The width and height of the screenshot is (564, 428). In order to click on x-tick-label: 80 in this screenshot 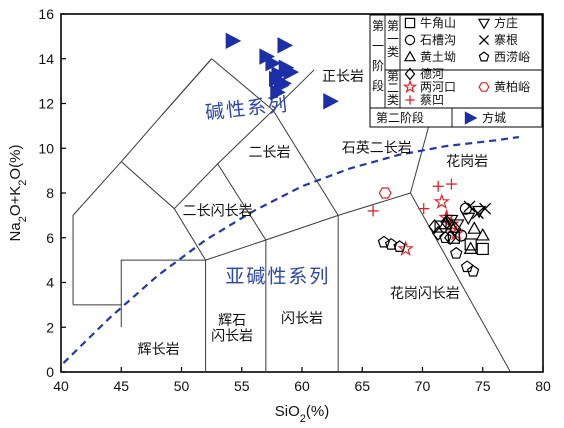, I will do `click(543, 386)`.